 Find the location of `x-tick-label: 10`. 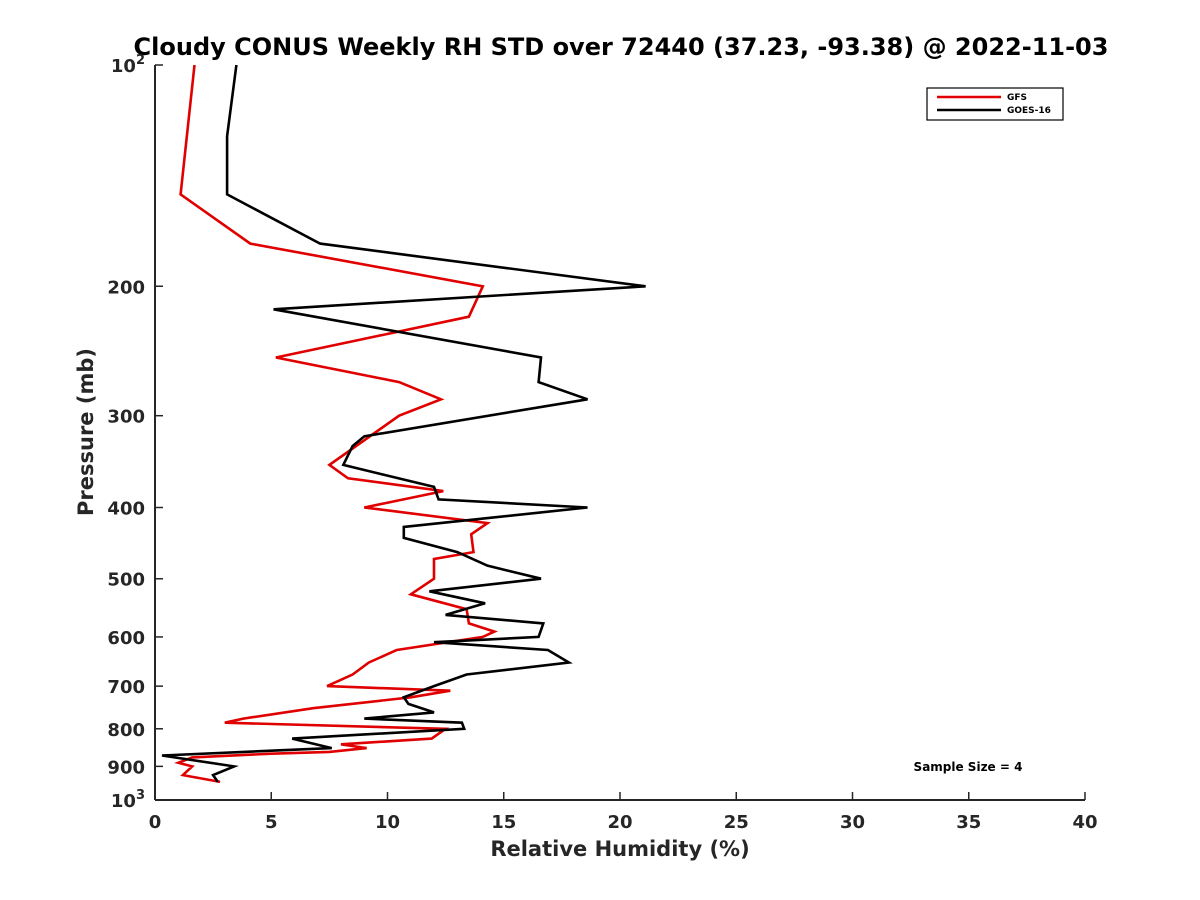

x-tick-label: 10 is located at coordinates (387, 822).